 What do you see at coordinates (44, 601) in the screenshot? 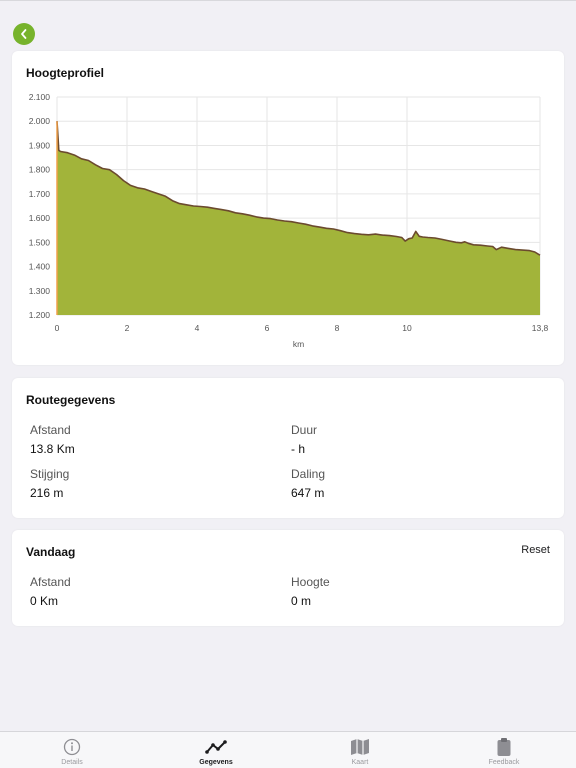
I see `today-distance-value: 0 Km` at bounding box center [44, 601].